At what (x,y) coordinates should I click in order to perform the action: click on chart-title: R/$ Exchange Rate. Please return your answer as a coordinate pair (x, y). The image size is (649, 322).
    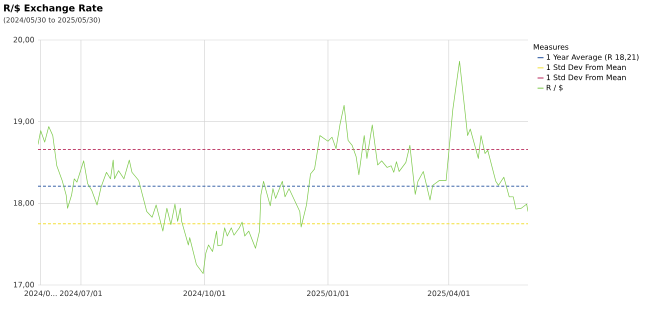
    Looking at the image, I should click on (53, 9).